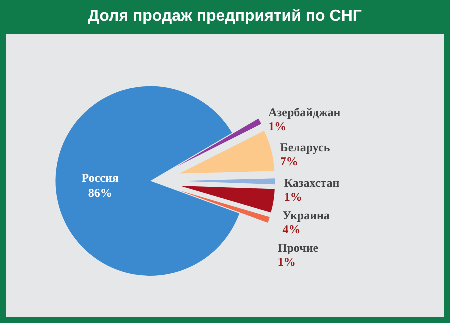 The width and height of the screenshot is (450, 323). Describe the element at coordinates (289, 161) in the screenshot. I see `data-label: 7%` at that location.